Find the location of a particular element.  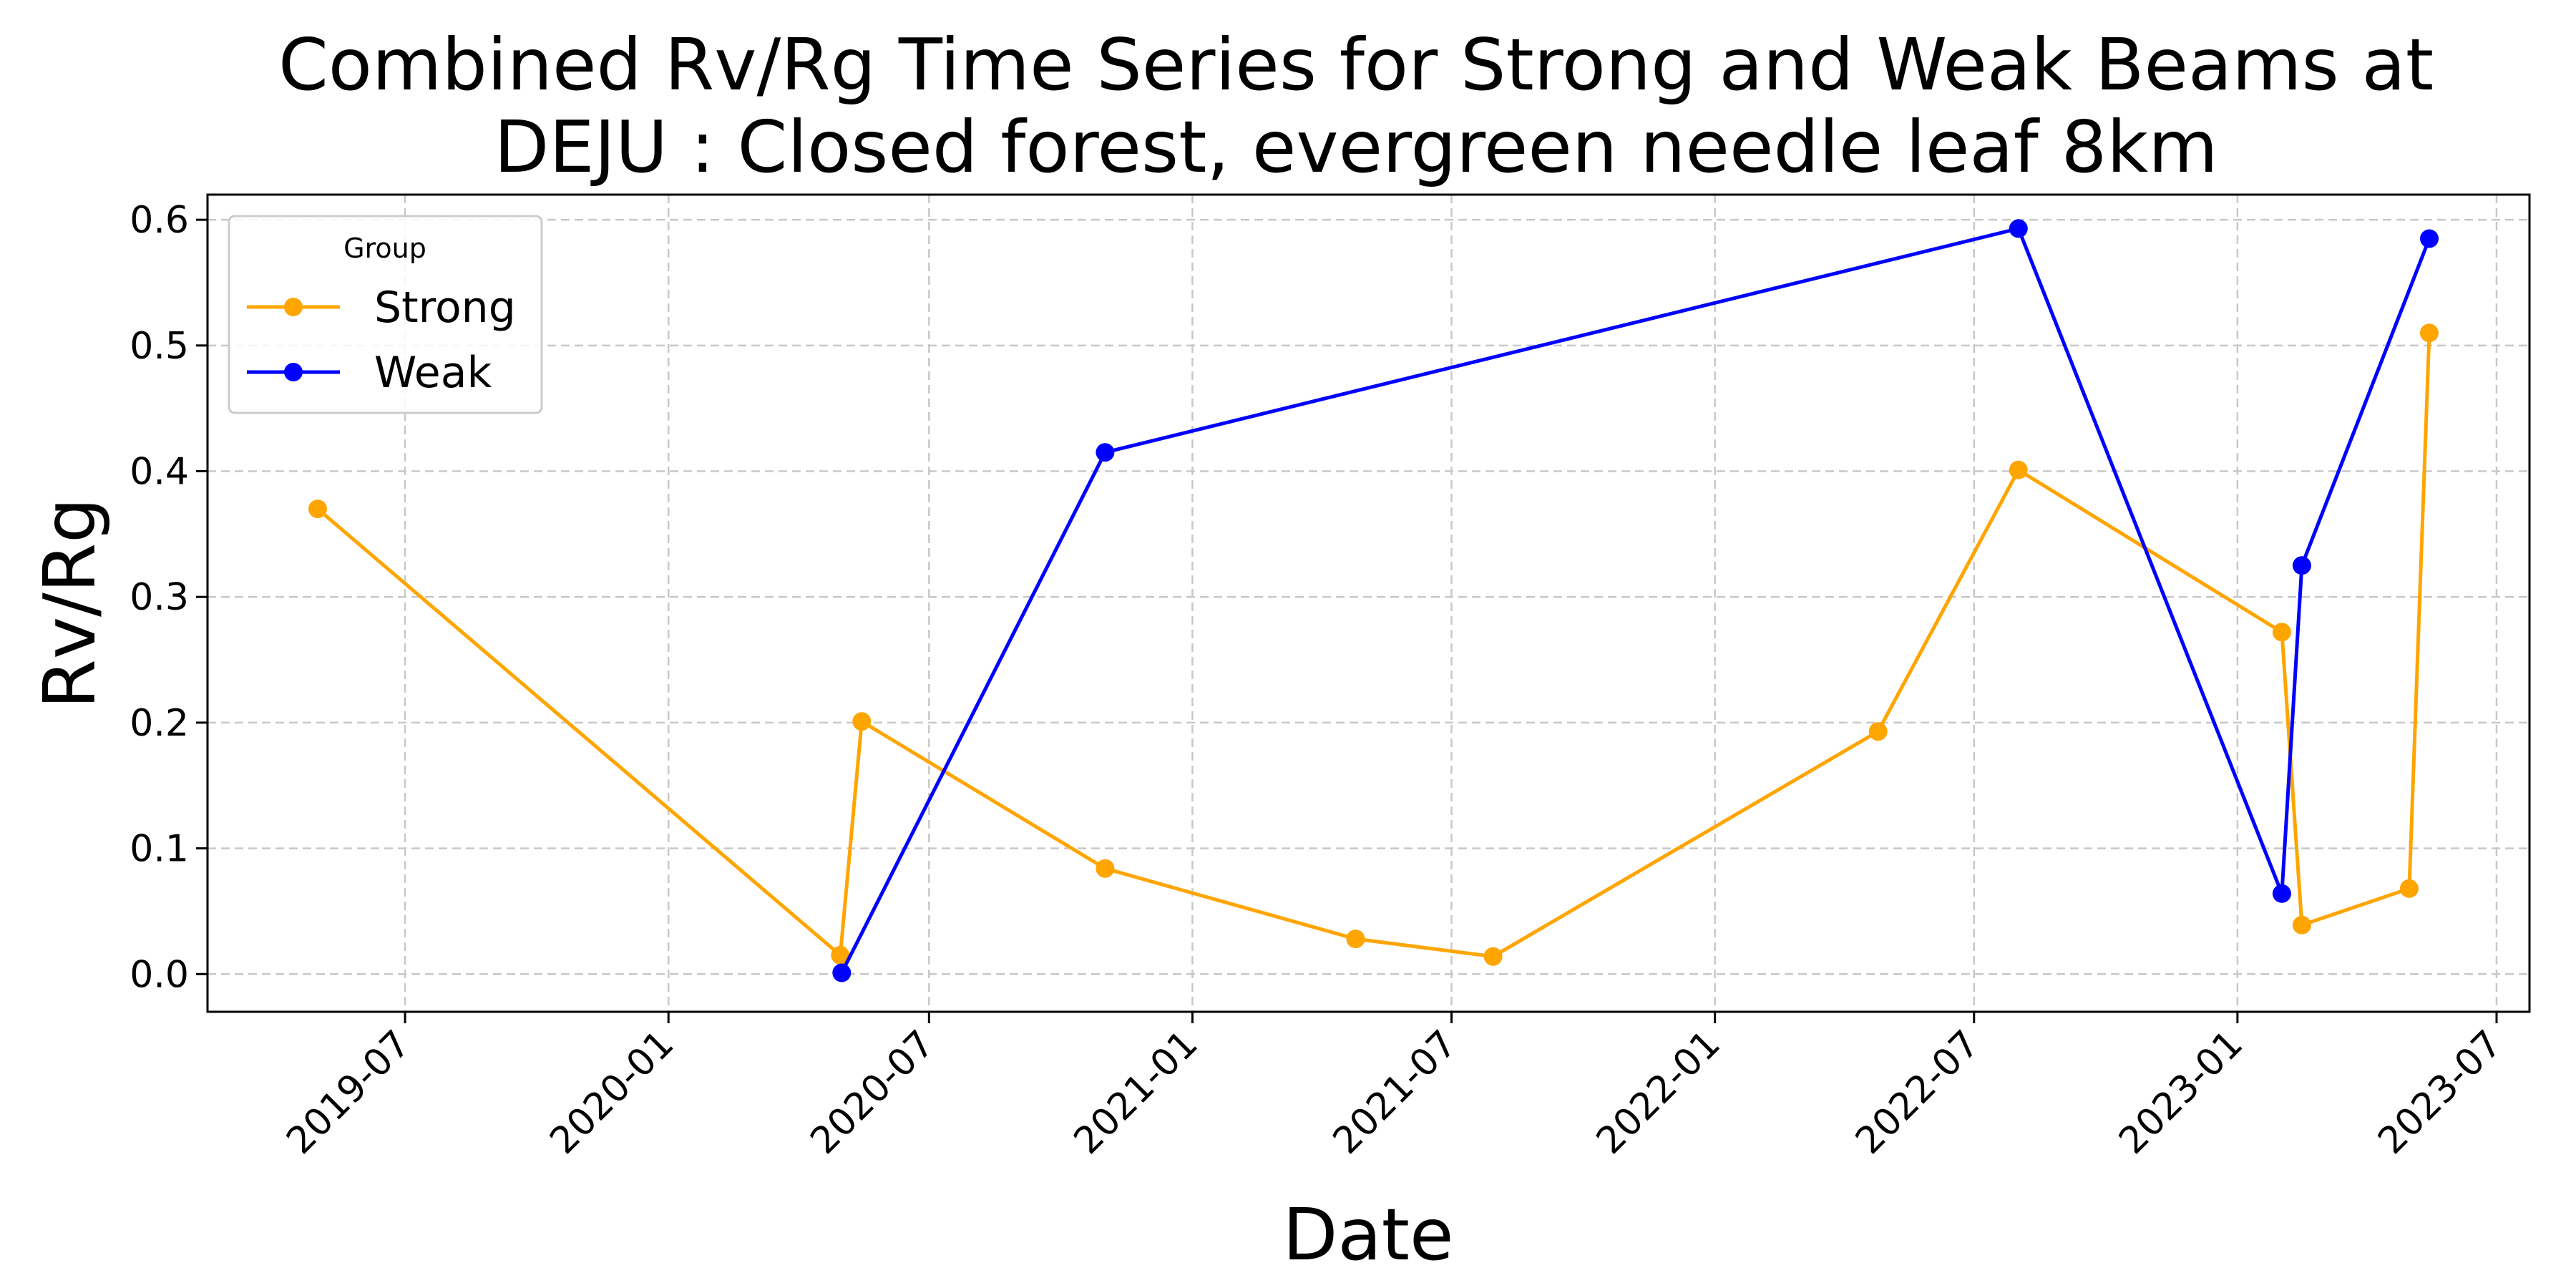

y-axis-label: Rv/Rg is located at coordinates (70, 602).